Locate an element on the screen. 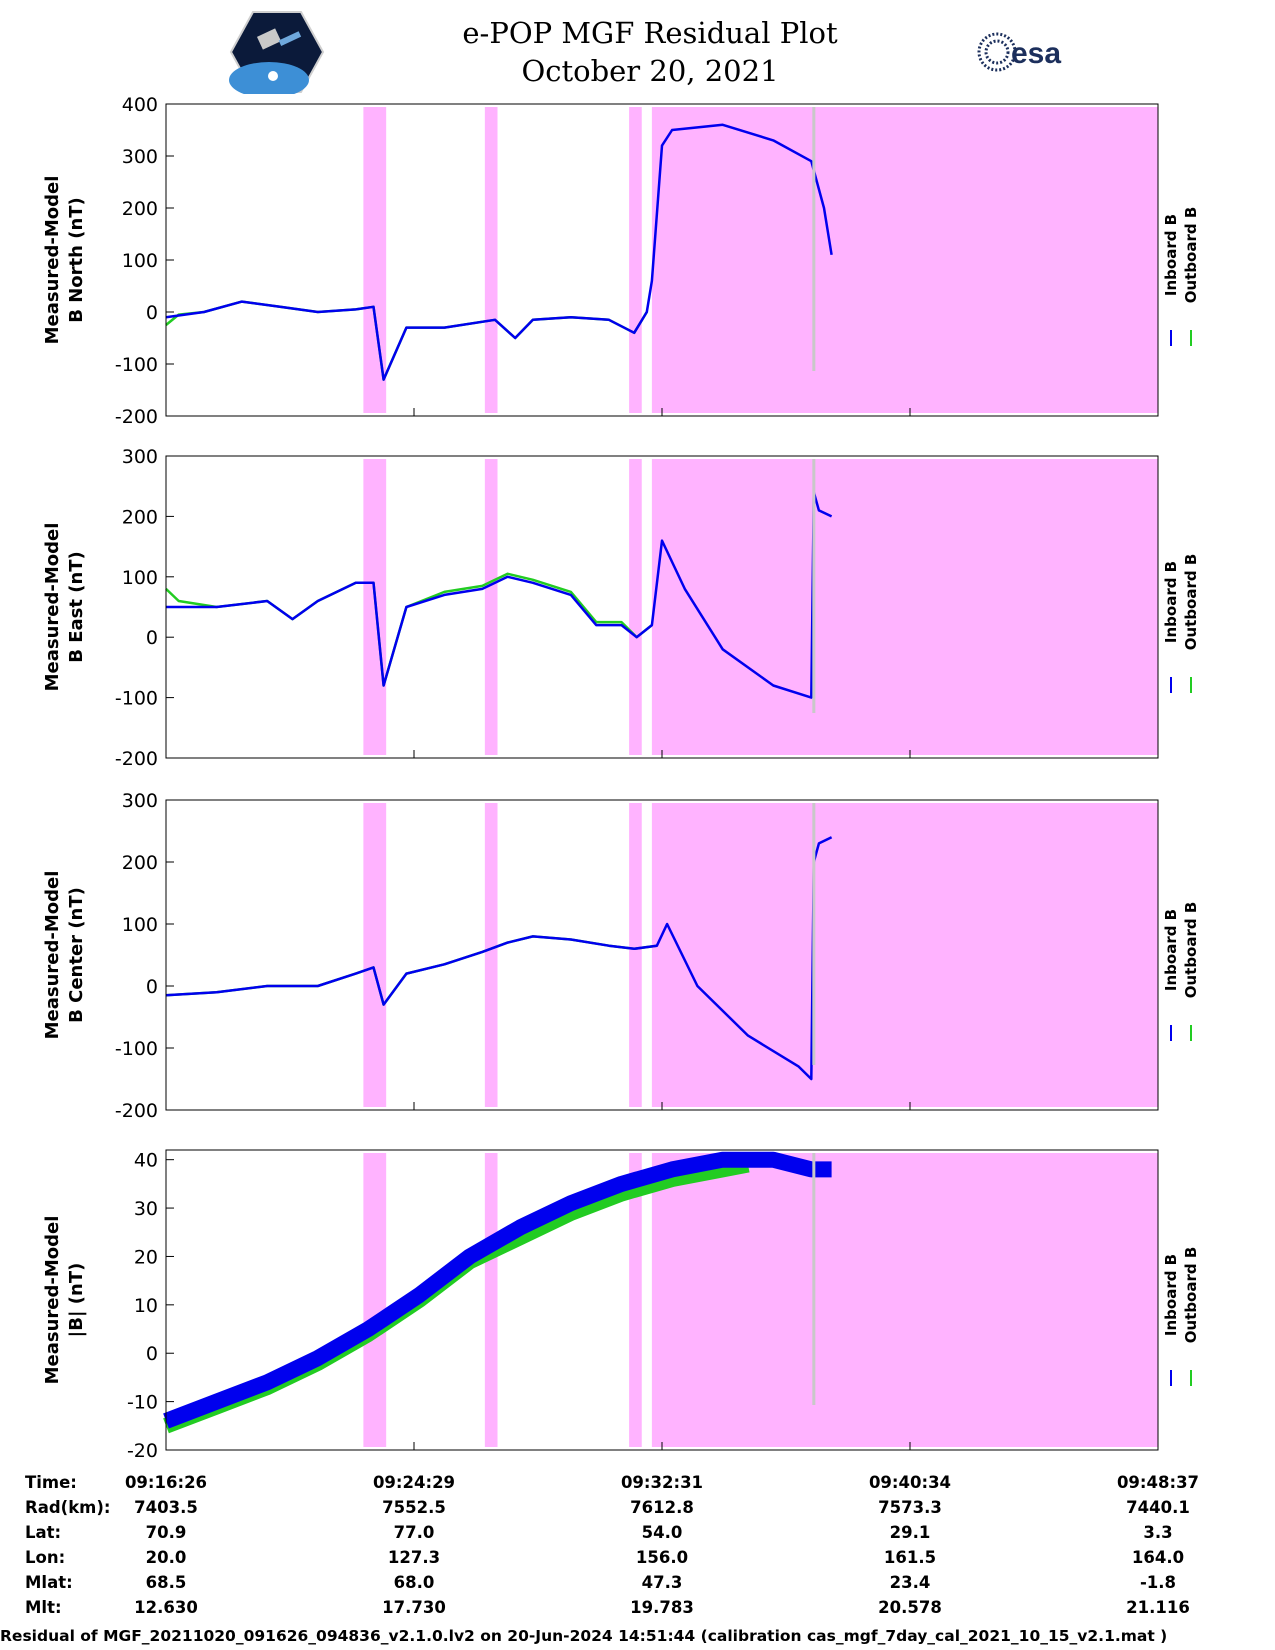  info-row-value-1-5: 09:48:37 is located at coordinates (1158, 1482).